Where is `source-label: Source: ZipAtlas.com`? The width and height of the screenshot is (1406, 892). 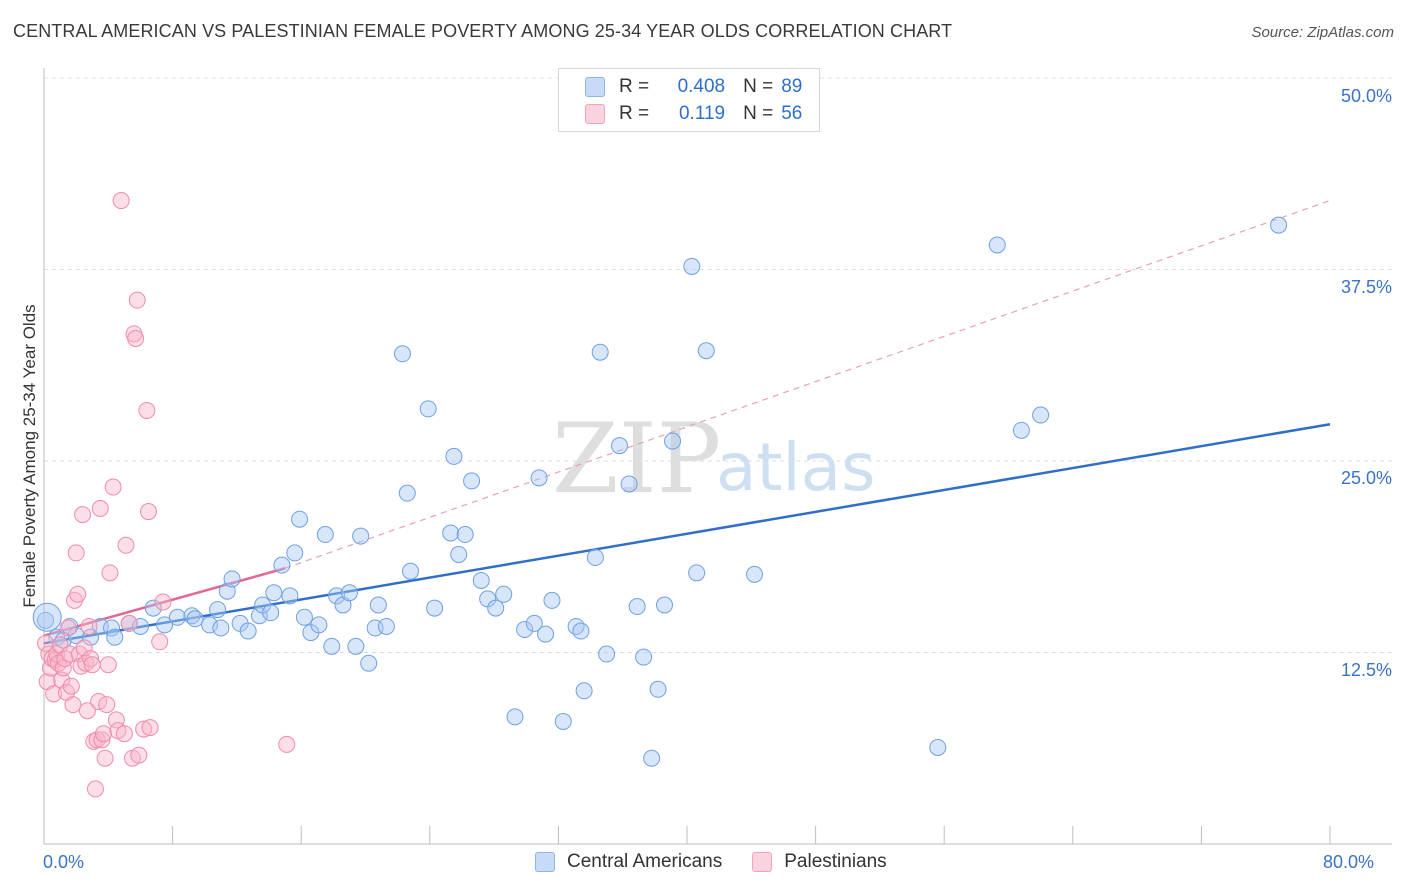 source-label: Source: ZipAtlas.com is located at coordinates (1322, 32).